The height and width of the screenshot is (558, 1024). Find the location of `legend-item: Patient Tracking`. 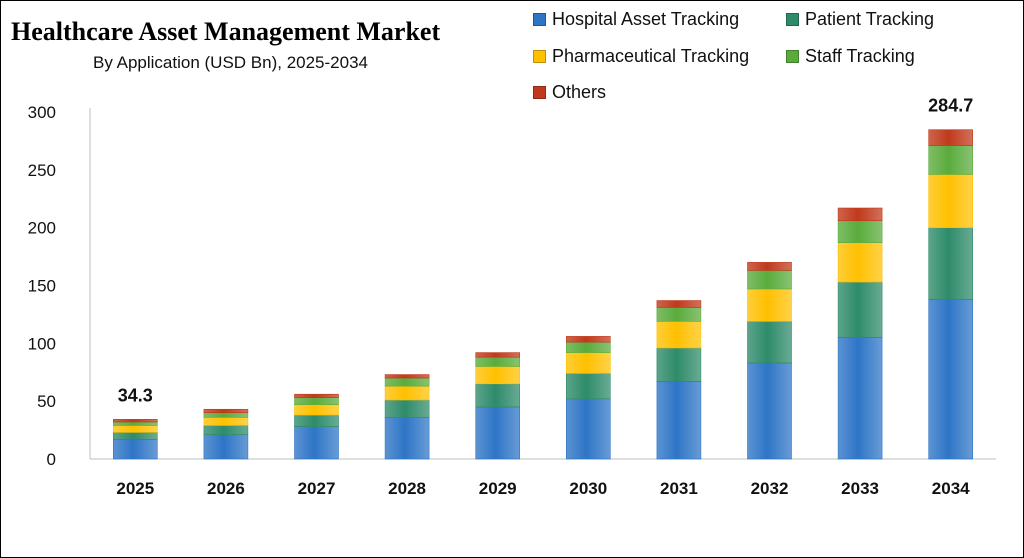

legend-item: Patient Tracking is located at coordinates (860, 19).